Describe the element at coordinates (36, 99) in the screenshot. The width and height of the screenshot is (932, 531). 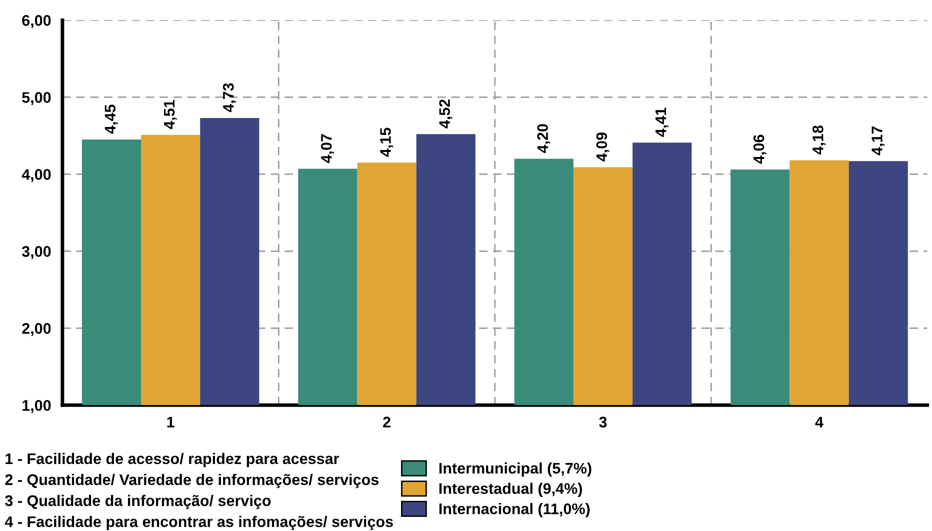
I see `y-tick-label: 5,00` at that location.